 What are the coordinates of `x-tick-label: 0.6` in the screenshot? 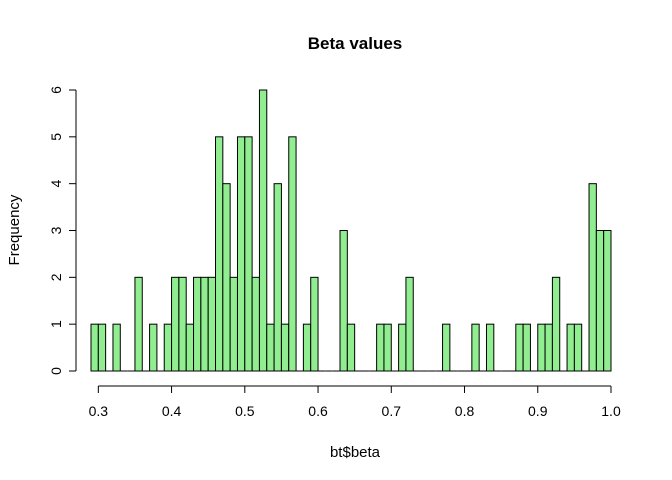 It's located at (318, 411).